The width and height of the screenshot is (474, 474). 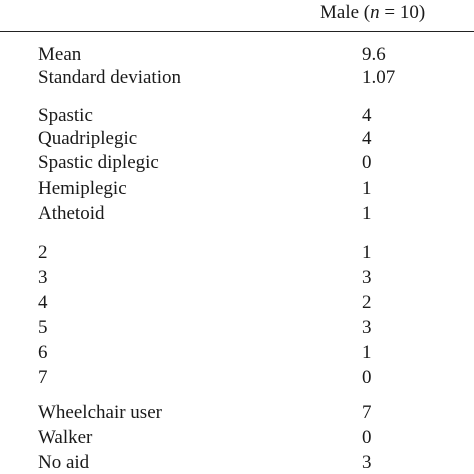 What do you see at coordinates (65, 437) in the screenshot?
I see `row-label: Walker` at bounding box center [65, 437].